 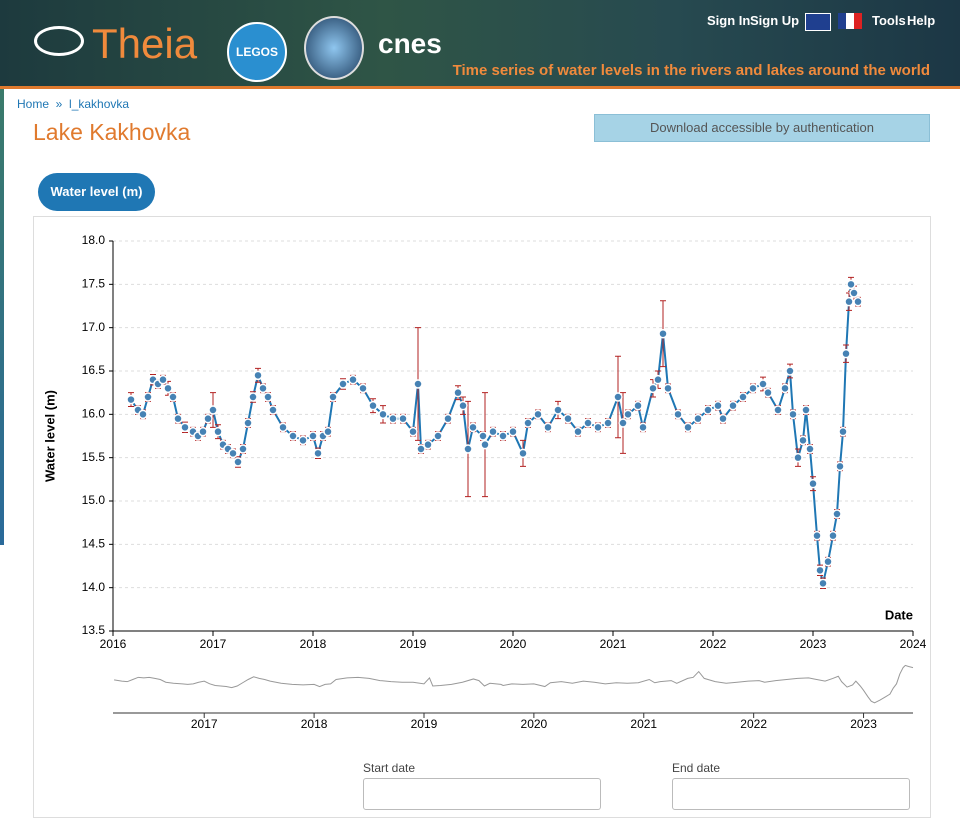 What do you see at coordinates (762, 128) in the screenshot?
I see `download-button: Download accessible by authentication` at bounding box center [762, 128].